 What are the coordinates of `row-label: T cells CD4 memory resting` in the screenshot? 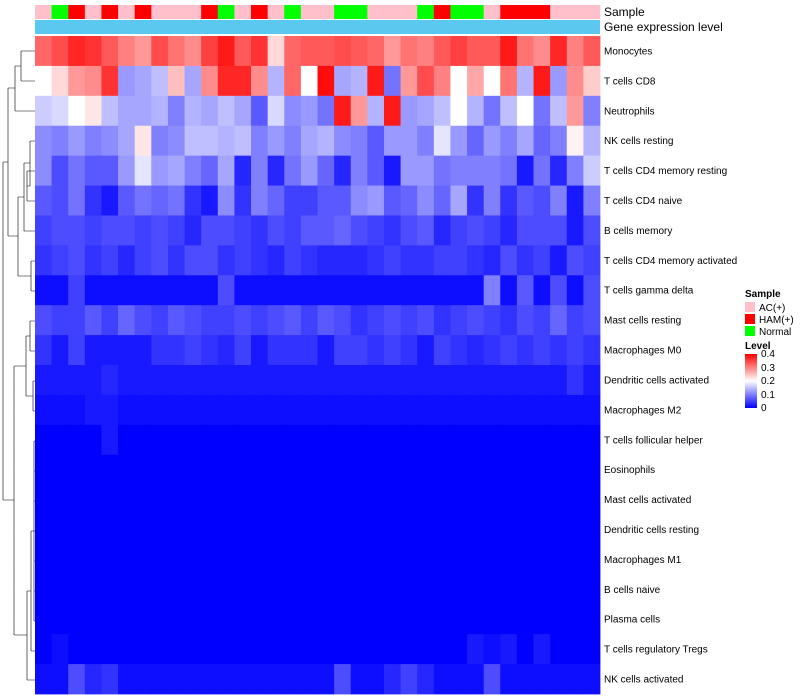 It's located at (665, 171).